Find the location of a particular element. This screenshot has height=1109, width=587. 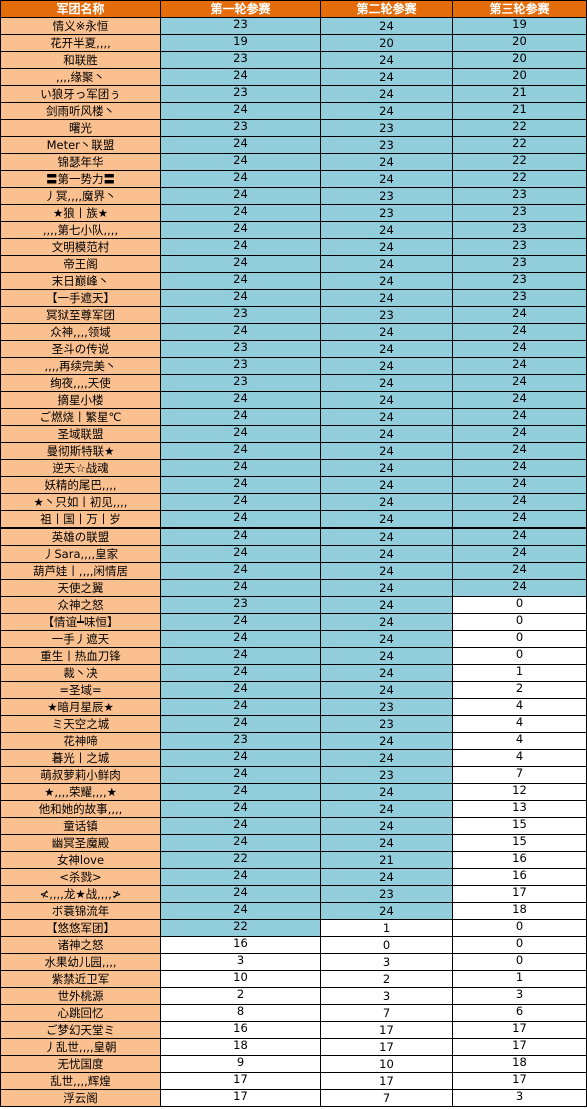

round-1-count-cell: 22 is located at coordinates (240, 928).